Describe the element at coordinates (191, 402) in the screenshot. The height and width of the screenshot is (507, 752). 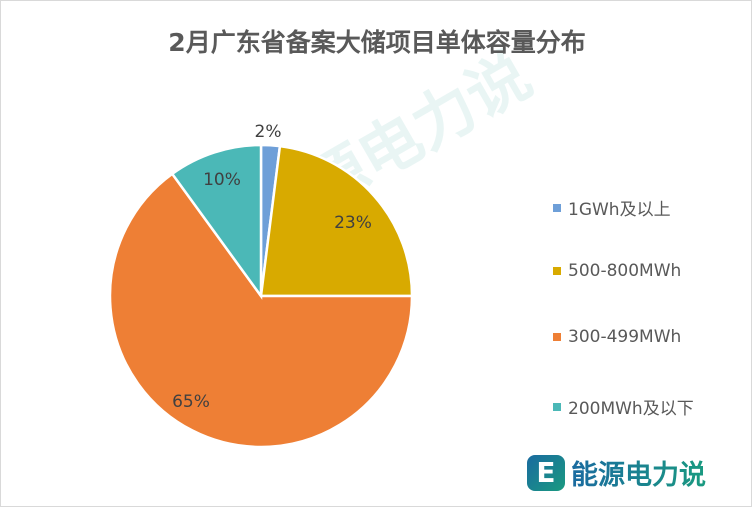
I see `data-label: 65%` at that location.